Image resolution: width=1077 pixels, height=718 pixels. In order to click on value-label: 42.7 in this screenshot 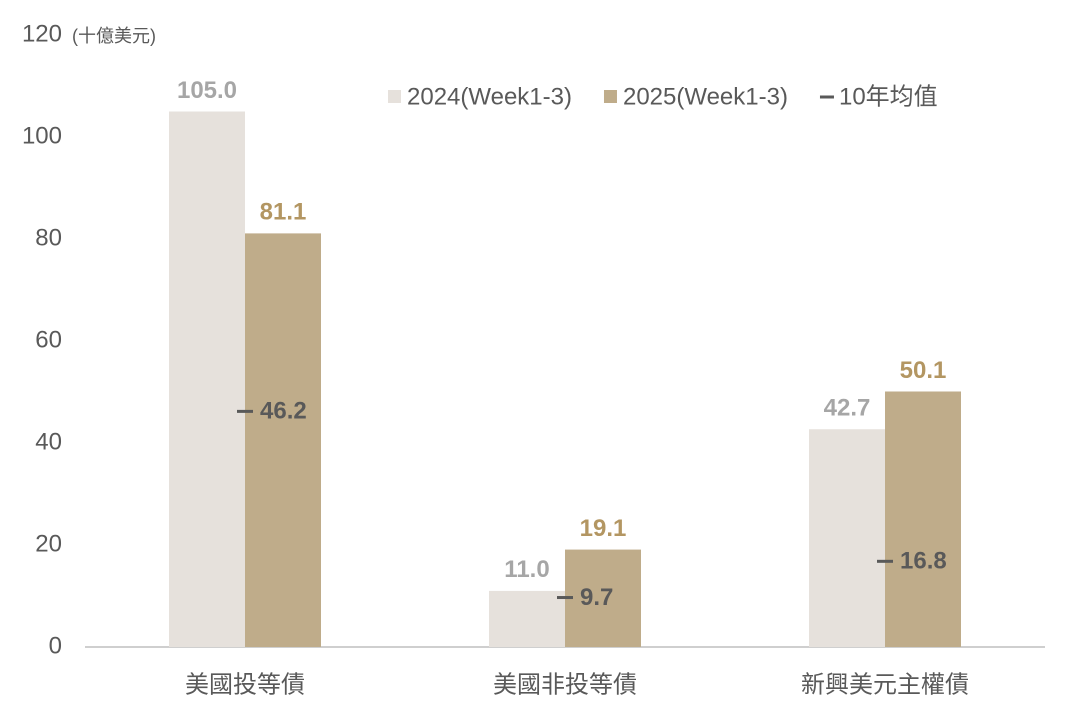, I will do `click(847, 408)`.